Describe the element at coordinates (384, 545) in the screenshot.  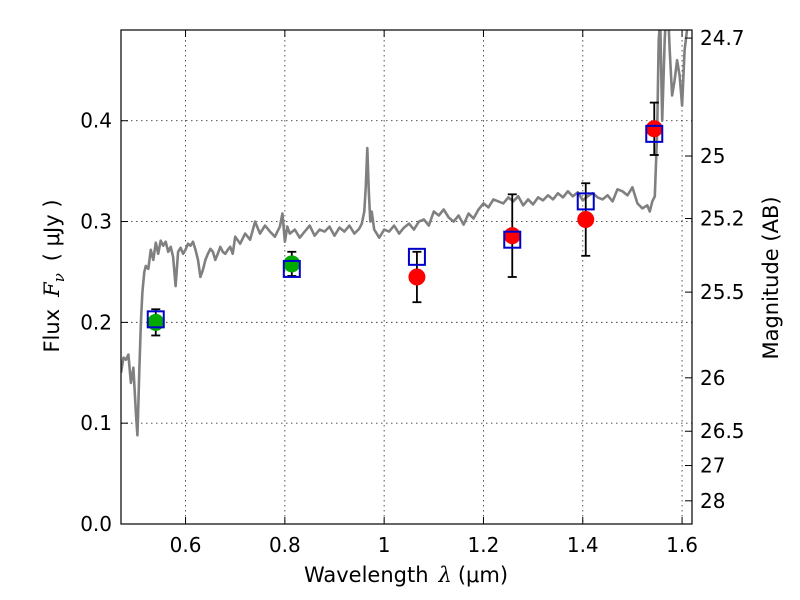
I see `x-tick-label: 1` at that location.